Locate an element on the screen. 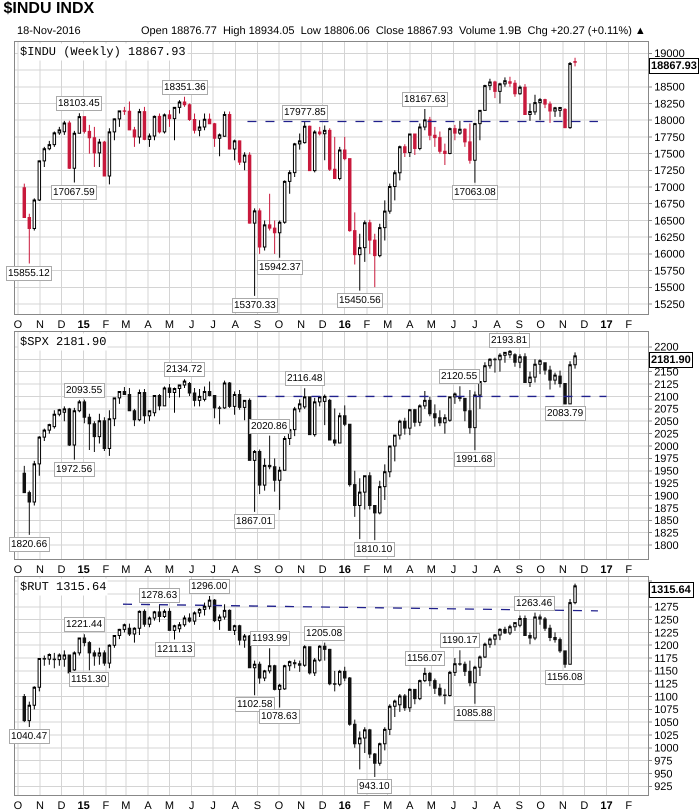 The height and width of the screenshot is (811, 700). chart-subtitle: 18-Nov-2016 is located at coordinates (49, 31).